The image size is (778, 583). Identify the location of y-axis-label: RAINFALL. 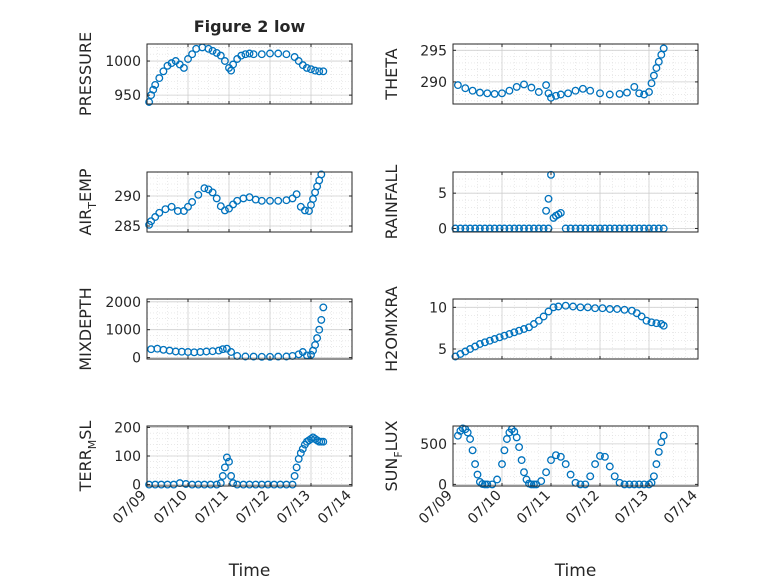
(391, 202).